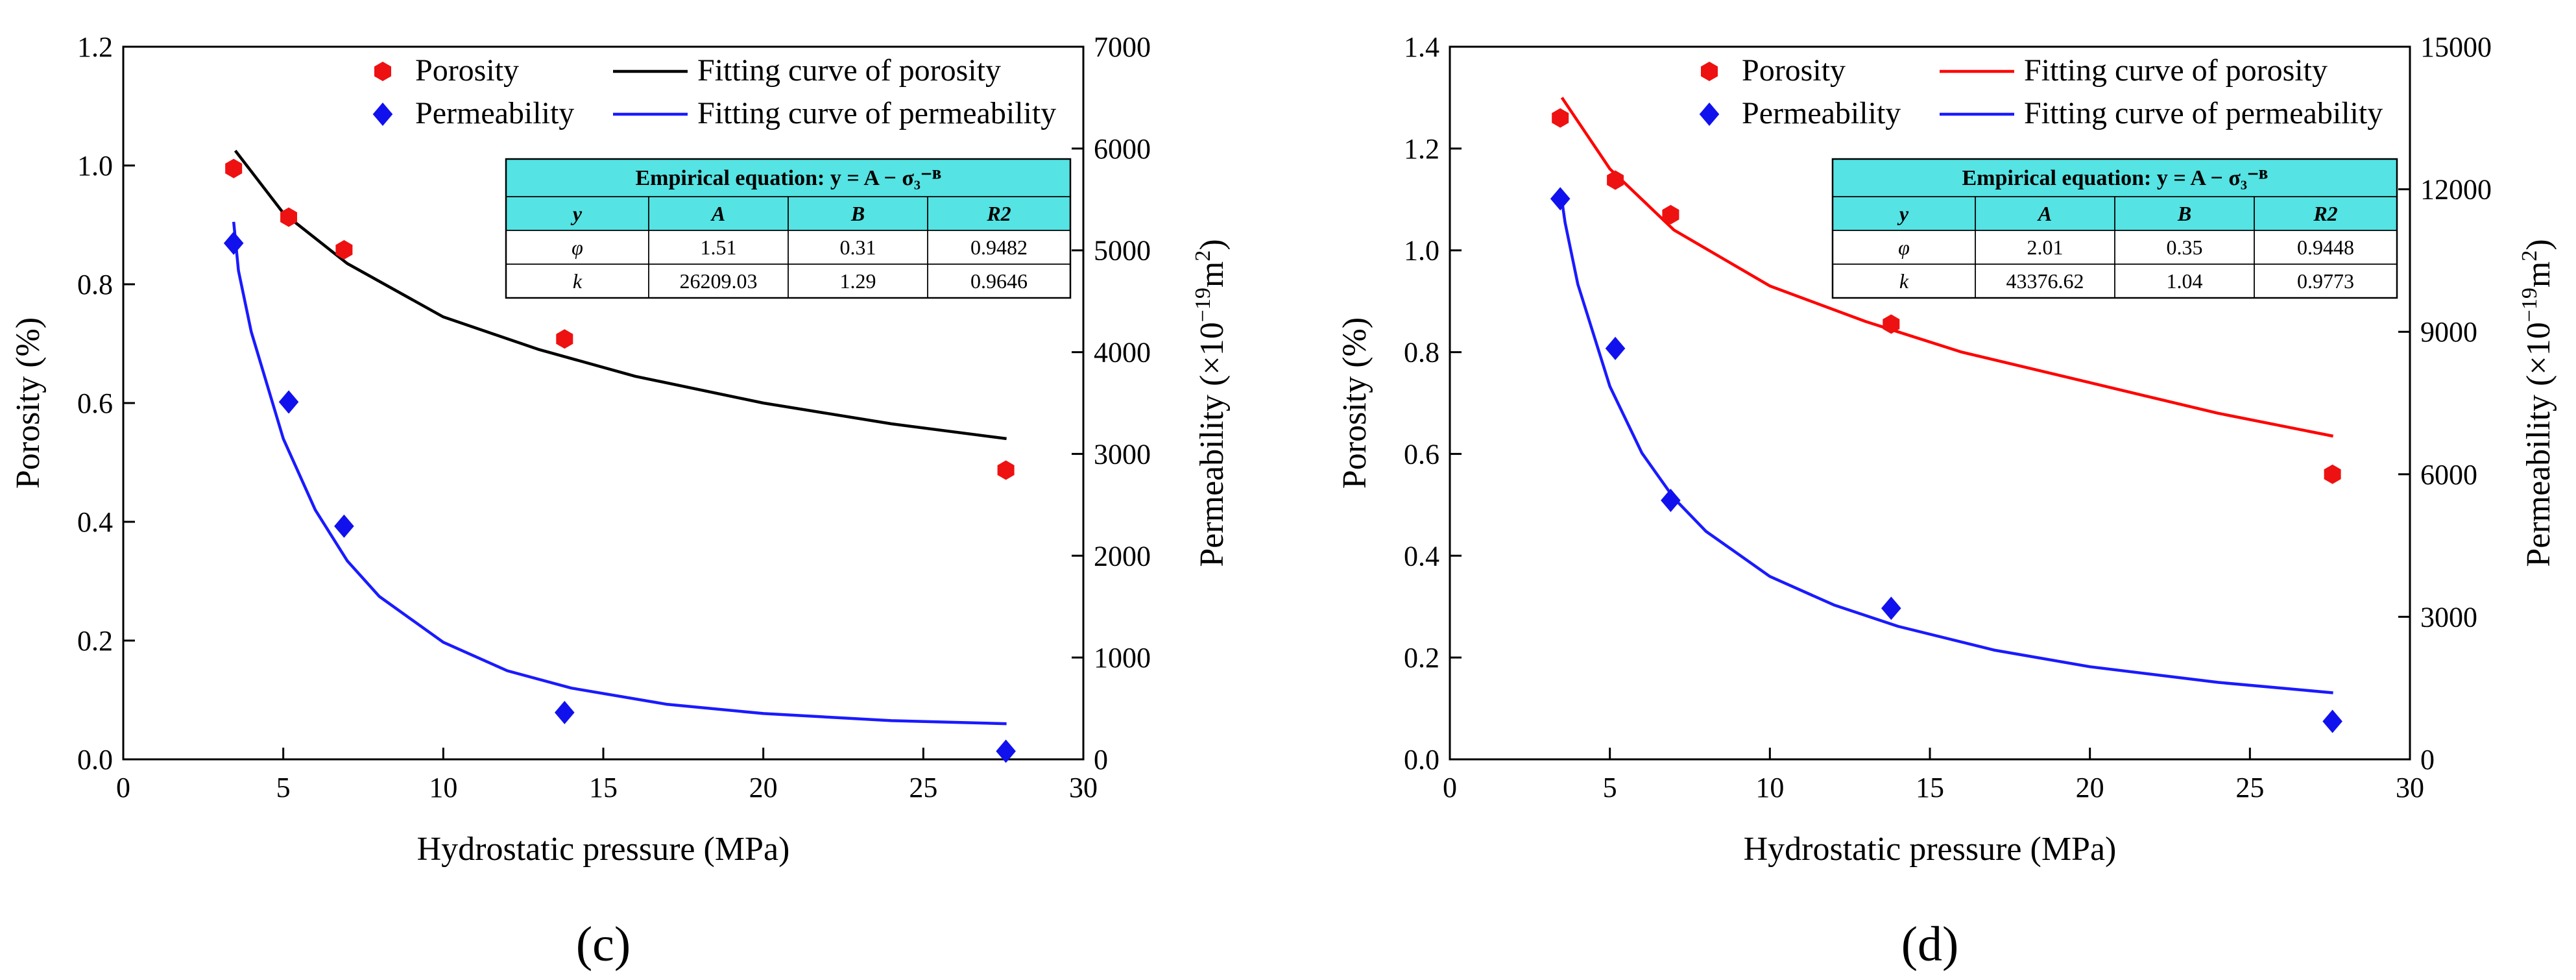  Describe the element at coordinates (2325, 248) in the screenshot. I see `table-cell: 0.9448` at that location.